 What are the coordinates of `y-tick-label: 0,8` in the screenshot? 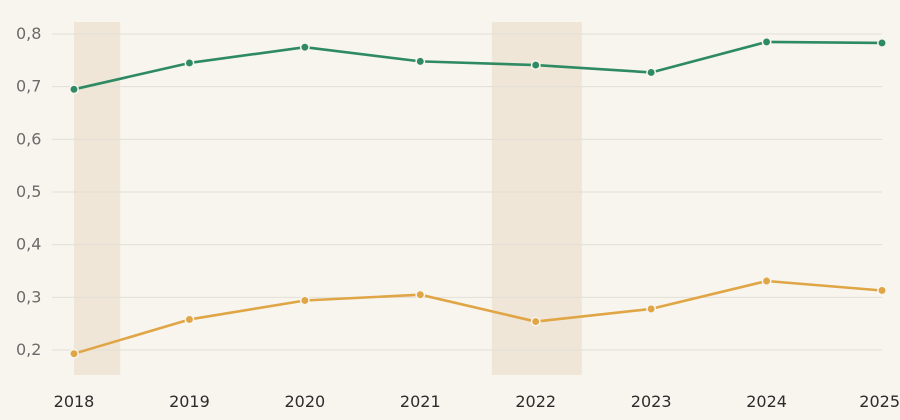 It's located at (28, 33).